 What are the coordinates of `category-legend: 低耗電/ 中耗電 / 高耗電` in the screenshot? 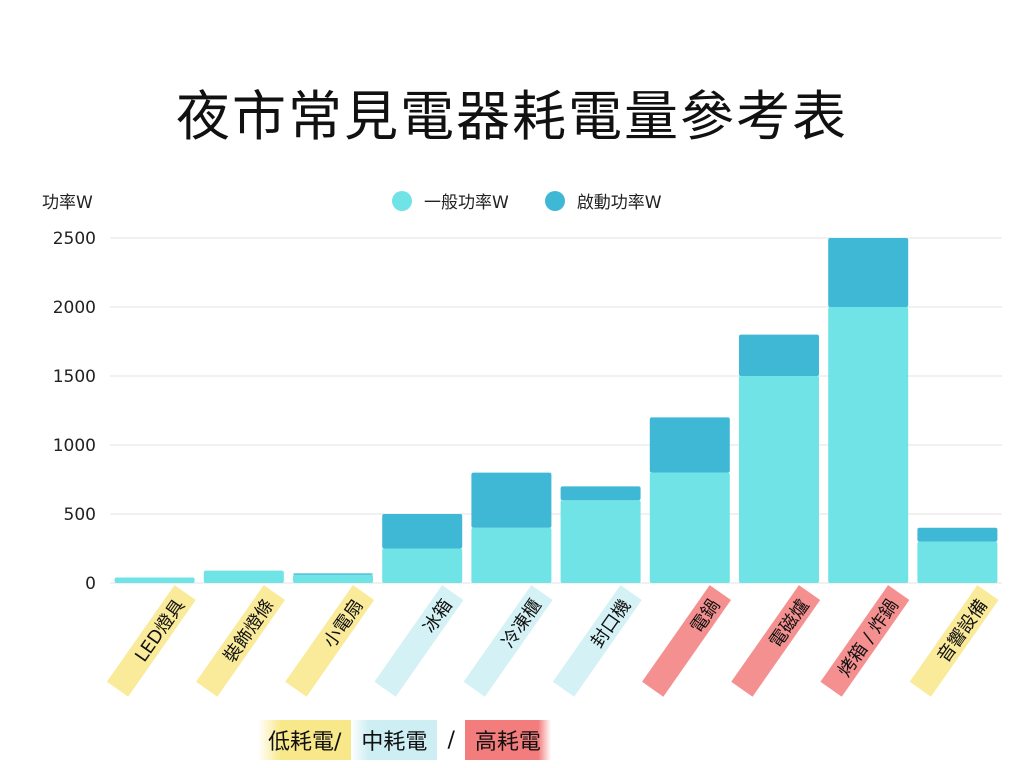 It's located at (404, 740).